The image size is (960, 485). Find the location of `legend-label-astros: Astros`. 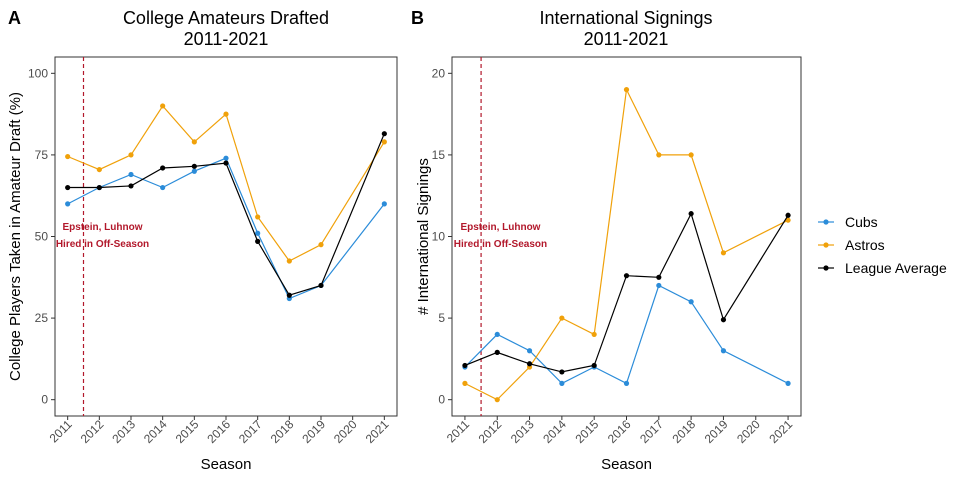

legend-label-astros: Astros is located at coordinates (865, 245).